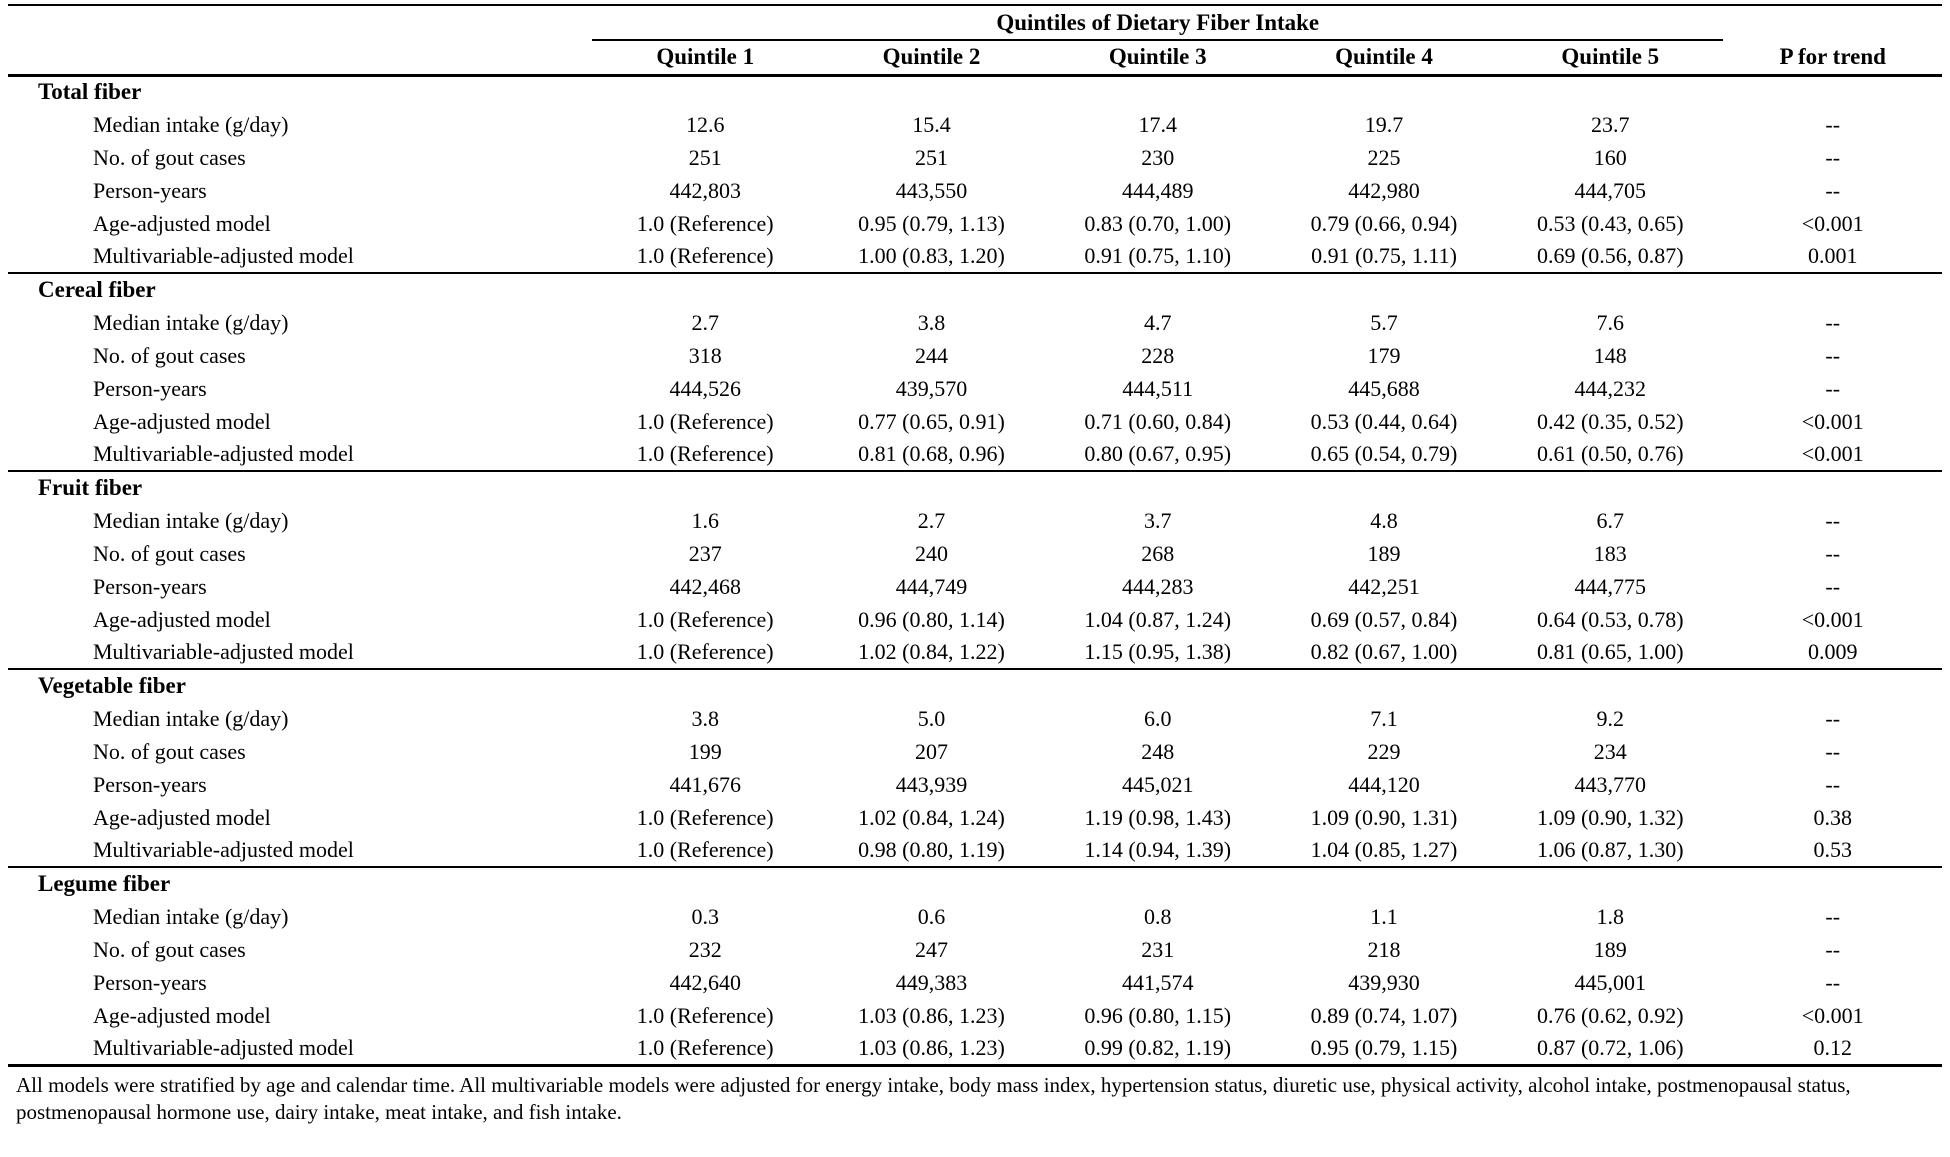 The image size is (1950, 1157). What do you see at coordinates (1610, 255) in the screenshot?
I see `value-cell: 0.69 (0.56, 0.87)` at bounding box center [1610, 255].